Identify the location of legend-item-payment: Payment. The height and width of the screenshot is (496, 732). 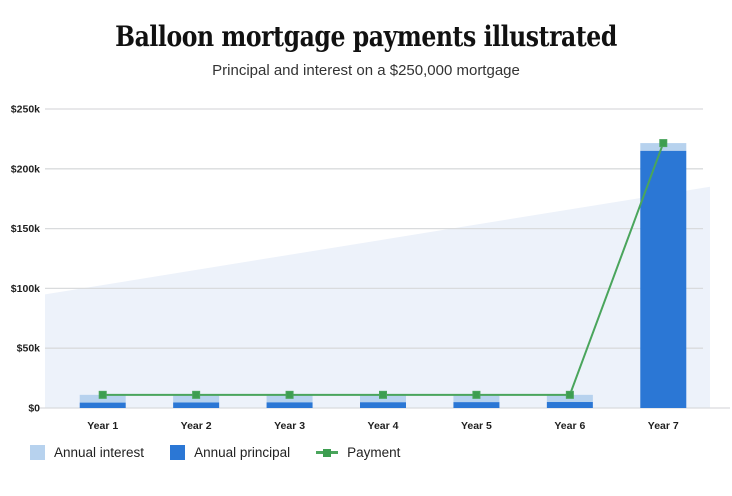
(358, 452).